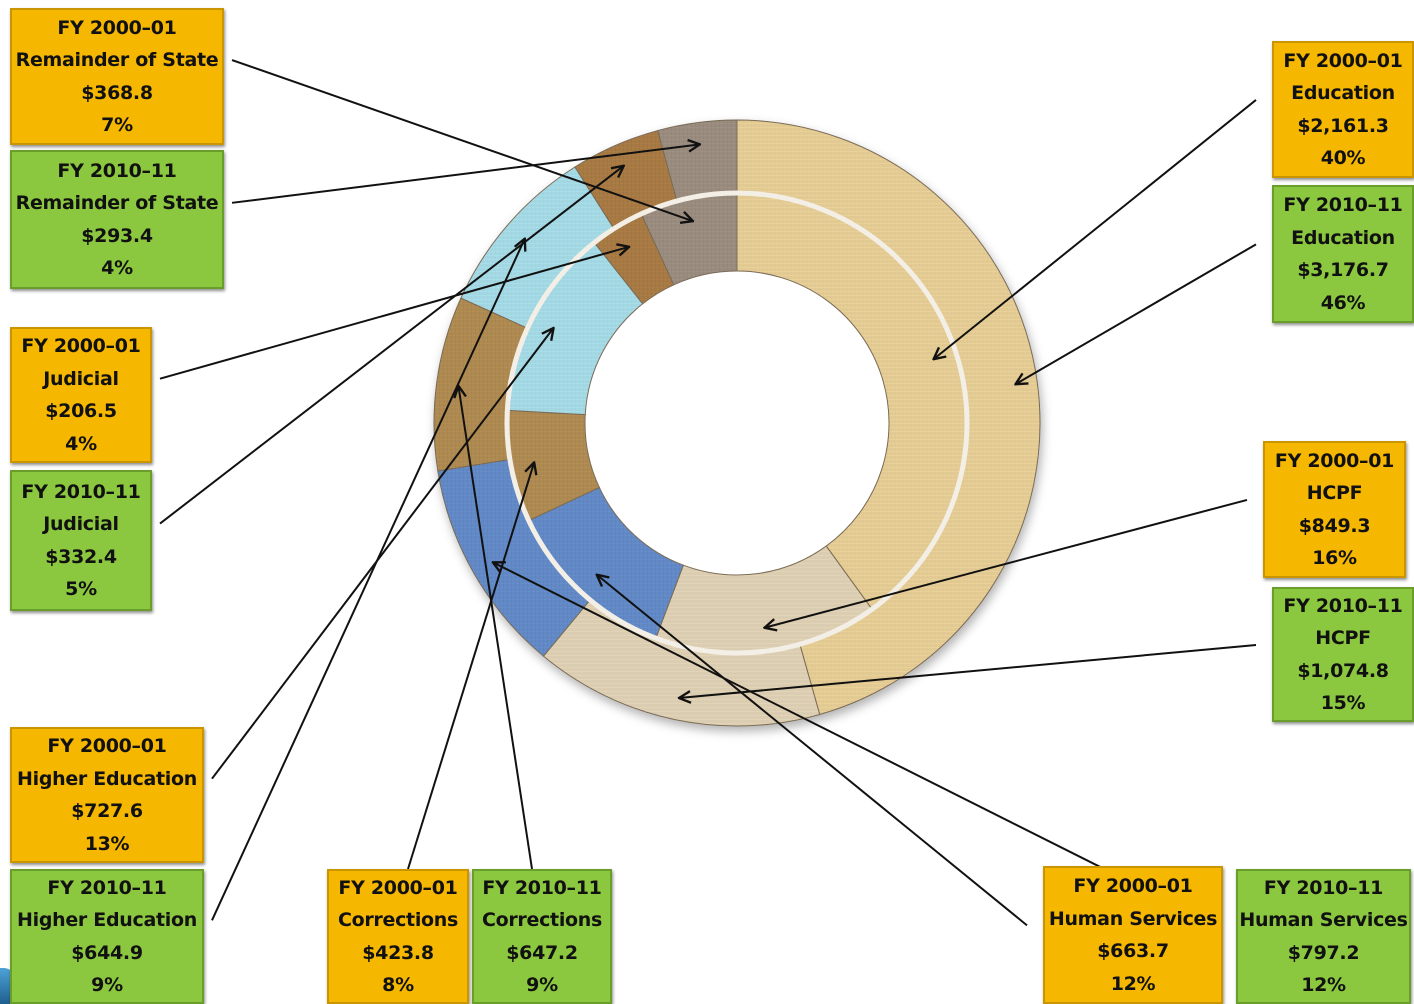 This screenshot has width=1414, height=1004. What do you see at coordinates (689, 239) in the screenshot?
I see `slice-texture-fy-2000-01-remainder-of-state` at bounding box center [689, 239].